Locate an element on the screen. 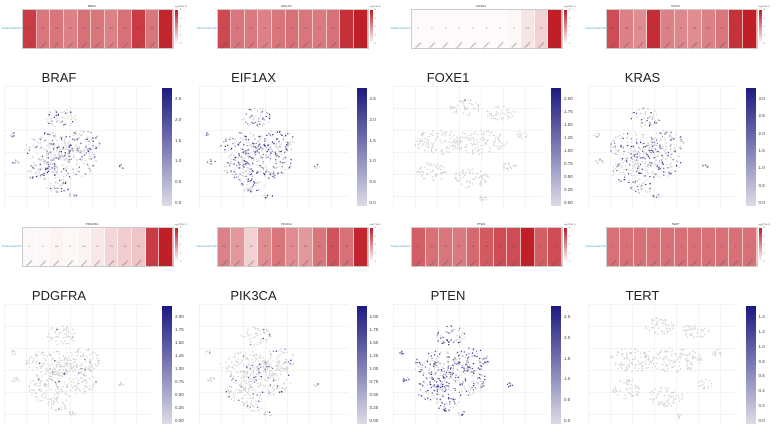 The height and width of the screenshot is (435, 778). heatmap-cell: 0.5 is located at coordinates (528, 29).